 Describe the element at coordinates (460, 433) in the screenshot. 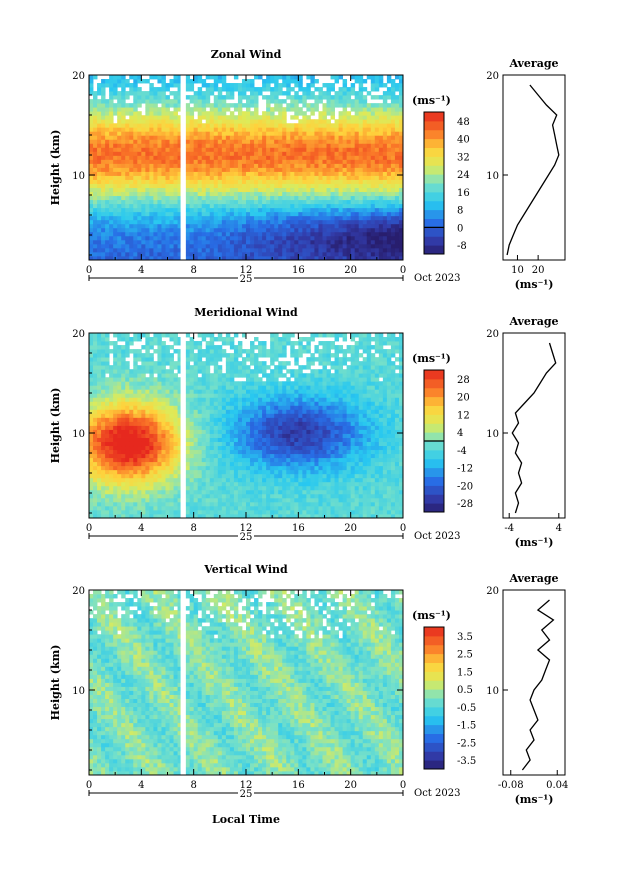

I see `colorbar-tick-label: 4` at that location.